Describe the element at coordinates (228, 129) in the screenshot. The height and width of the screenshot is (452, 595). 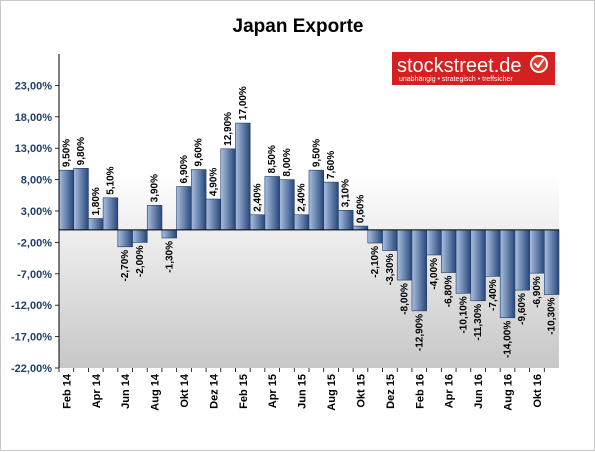
I see `data-label: 12,90%` at that location.